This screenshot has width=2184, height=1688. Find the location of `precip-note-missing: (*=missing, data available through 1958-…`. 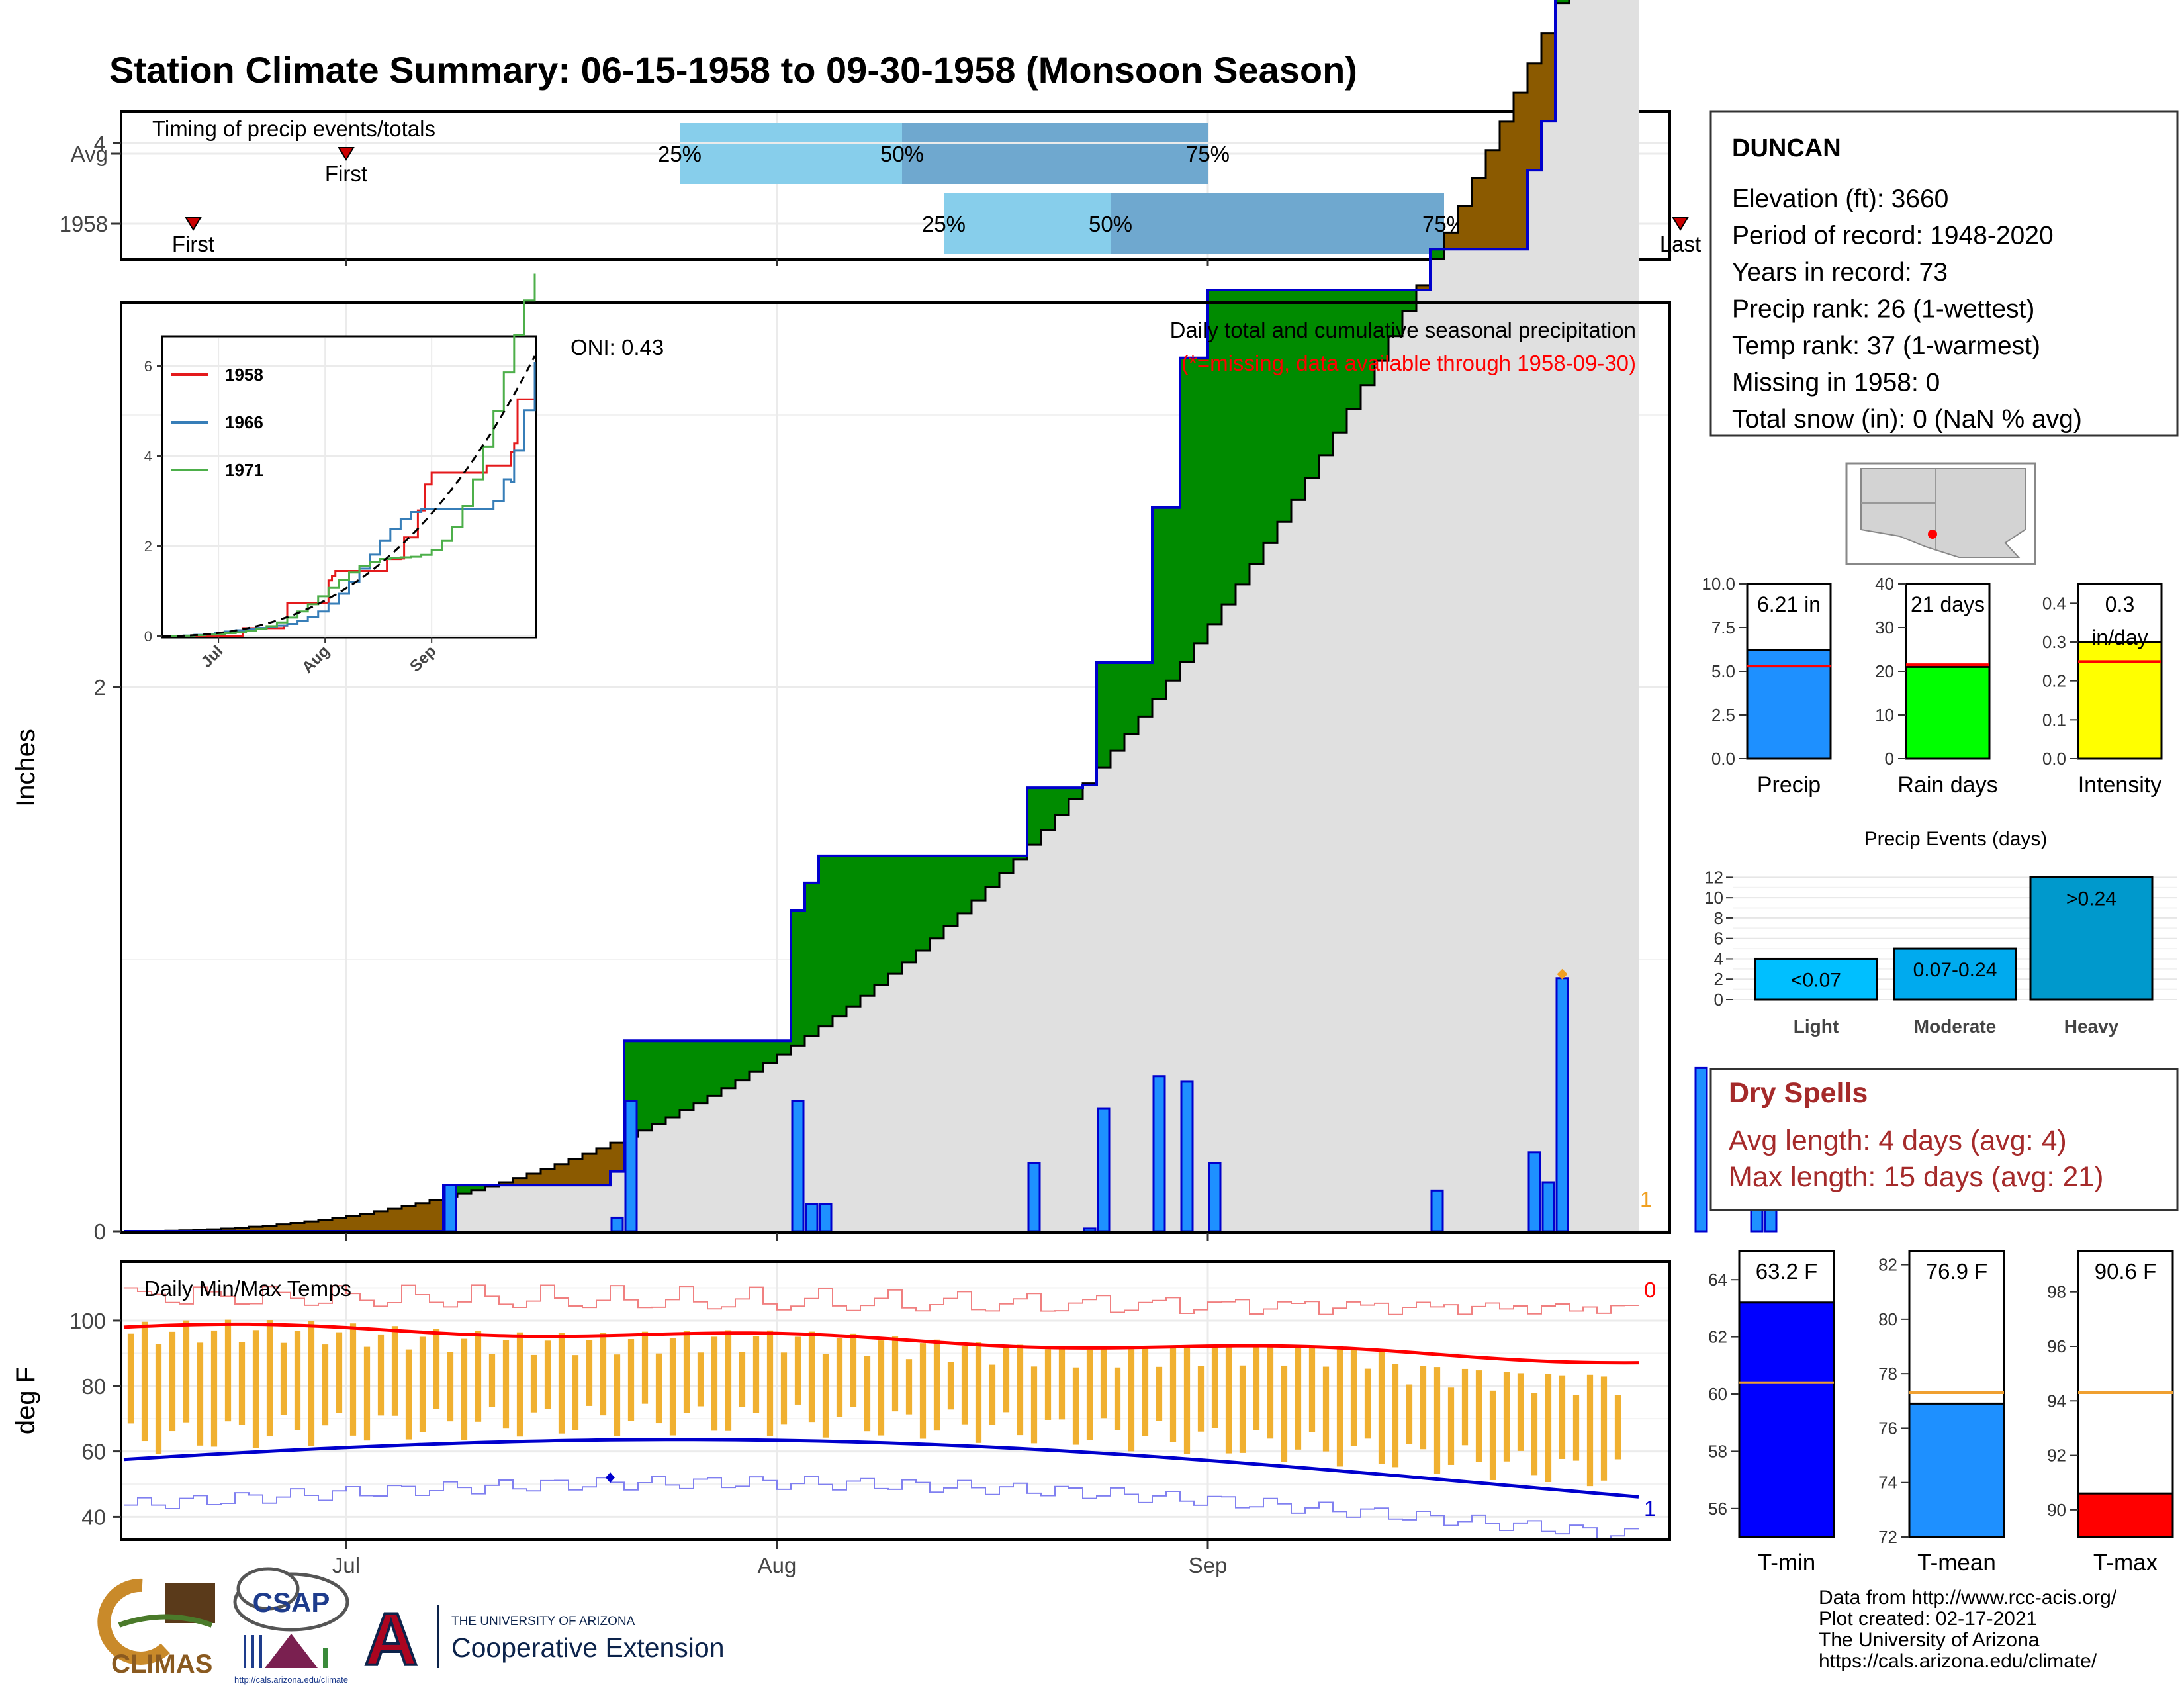

precip-note-missing: (*=missing, data available through 1958-… is located at coordinates (1408, 363).